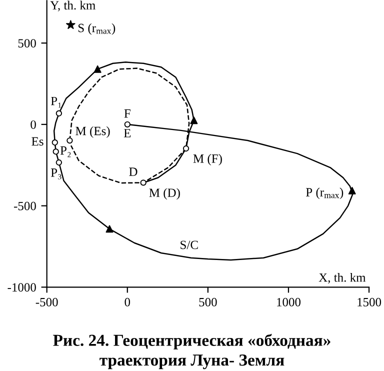 This screenshot has width=384, height=371. Describe the element at coordinates (56, 174) in the screenshot. I see `annotation: P₃` at that location.